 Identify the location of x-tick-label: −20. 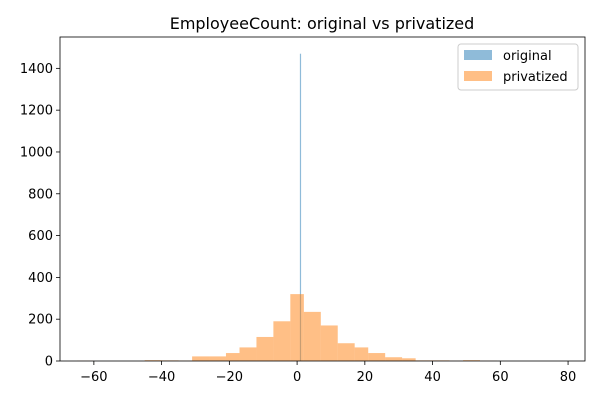
(229, 377).